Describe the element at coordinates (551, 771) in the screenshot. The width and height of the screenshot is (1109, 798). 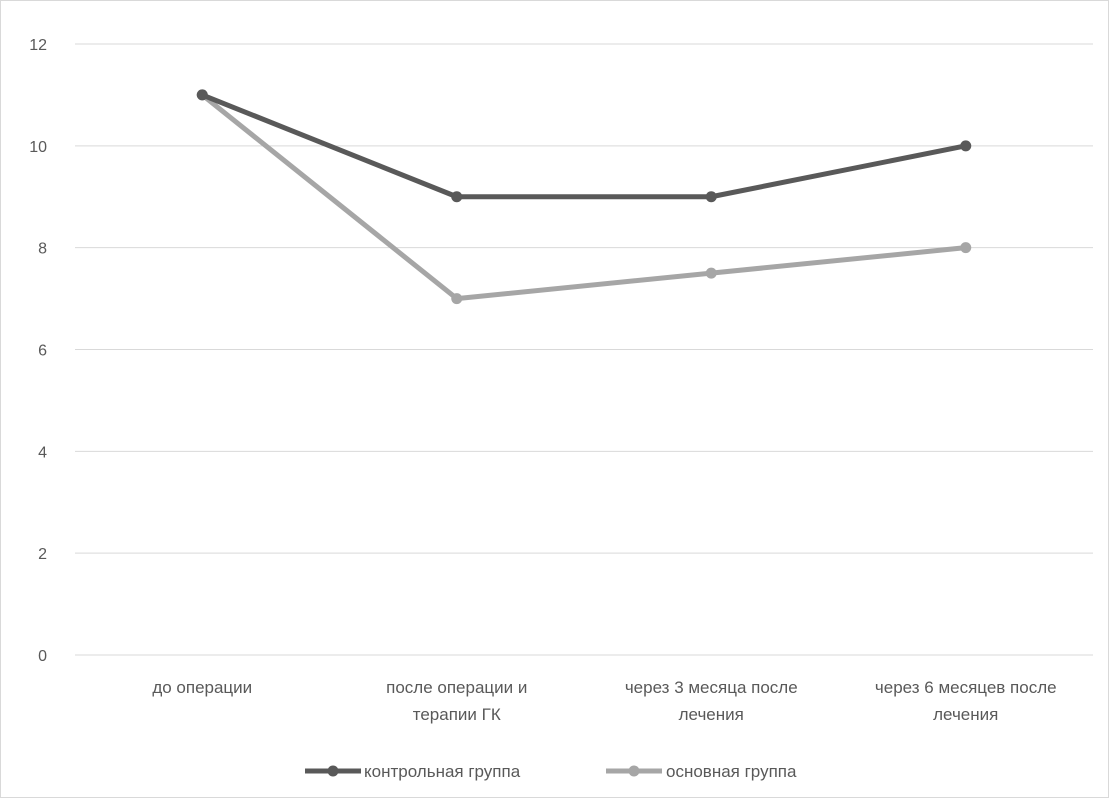
I see `legend: контрольная группа основная группа` at that location.